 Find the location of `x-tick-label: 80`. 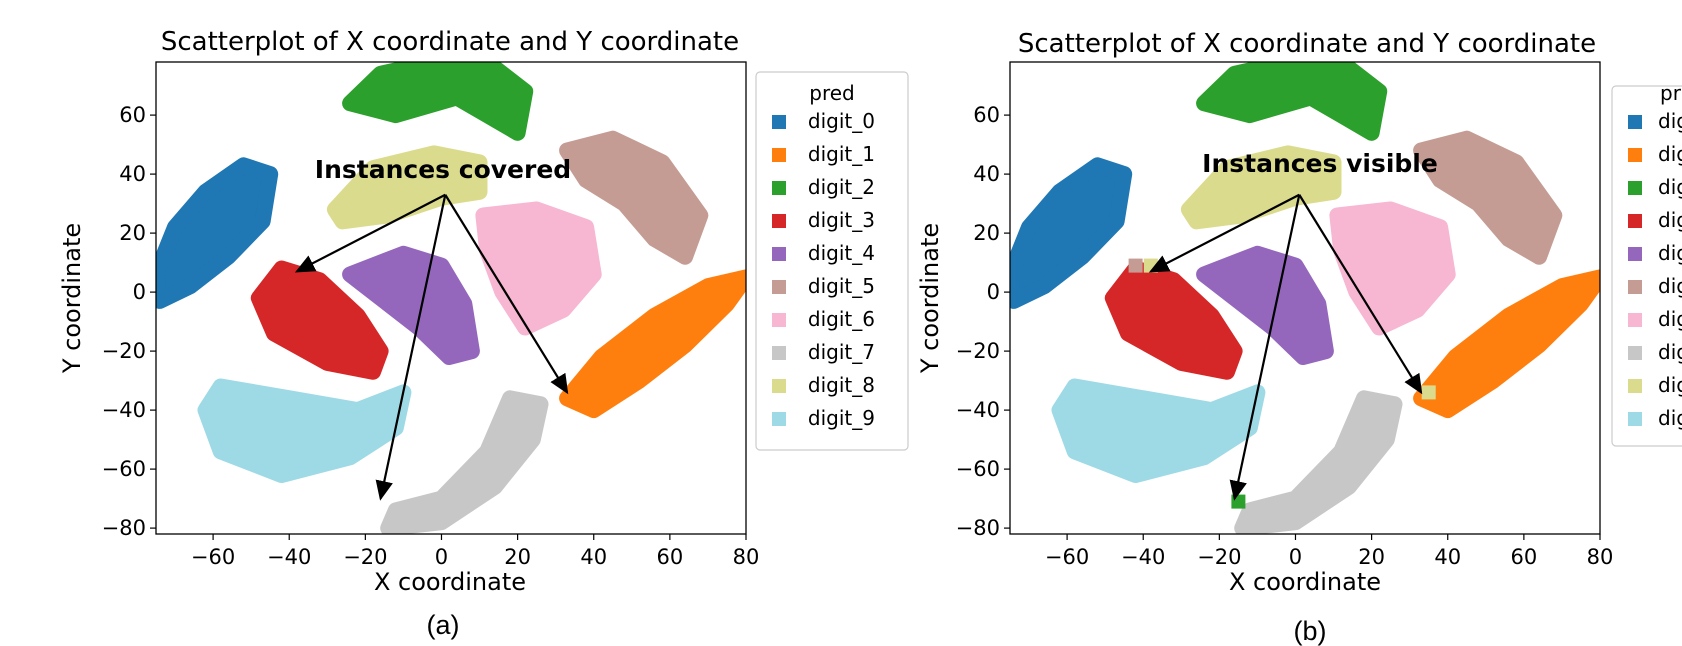

x-tick-label: 80 is located at coordinates (1600, 557).